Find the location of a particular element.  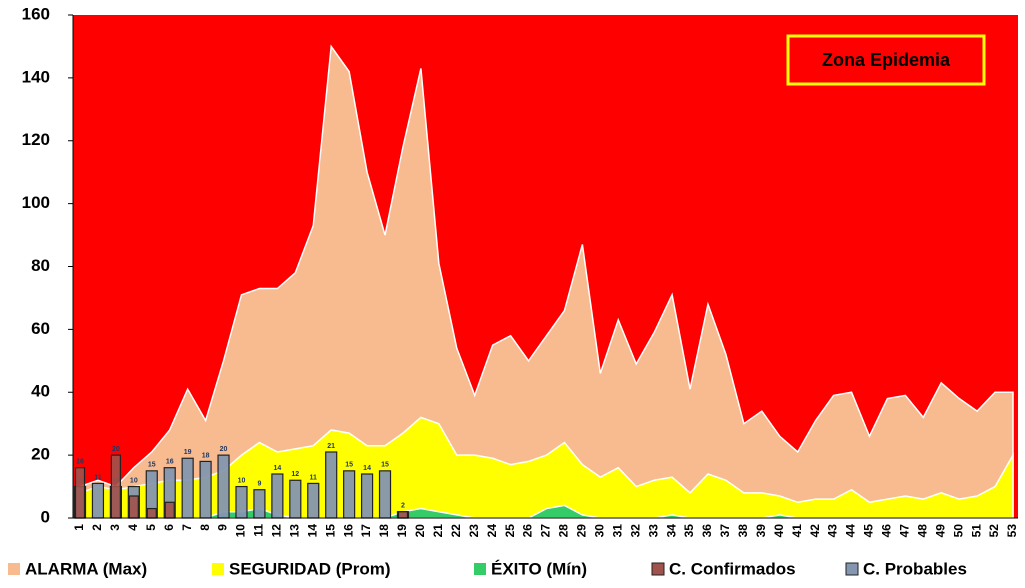

x-tick-label: 45 is located at coordinates (869, 531).